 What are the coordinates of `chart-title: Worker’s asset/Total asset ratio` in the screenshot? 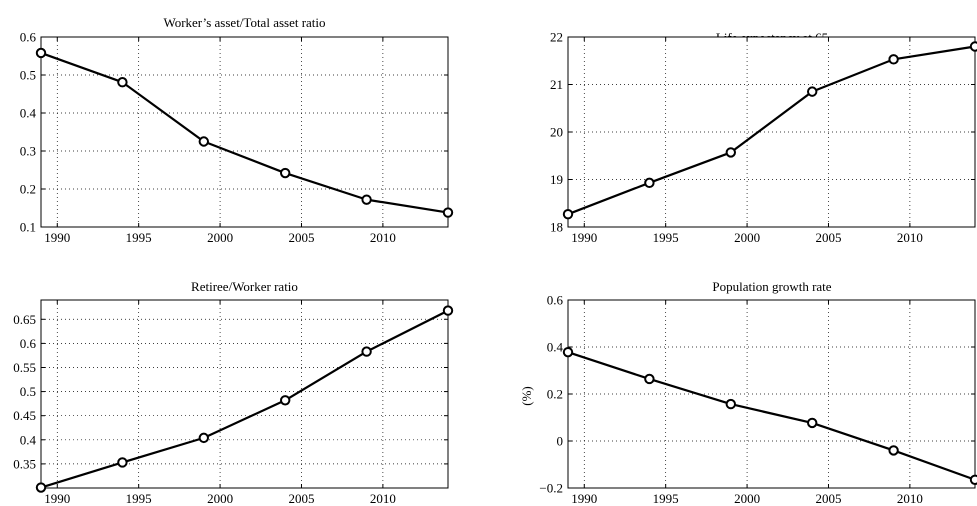 It's located at (244, 22).